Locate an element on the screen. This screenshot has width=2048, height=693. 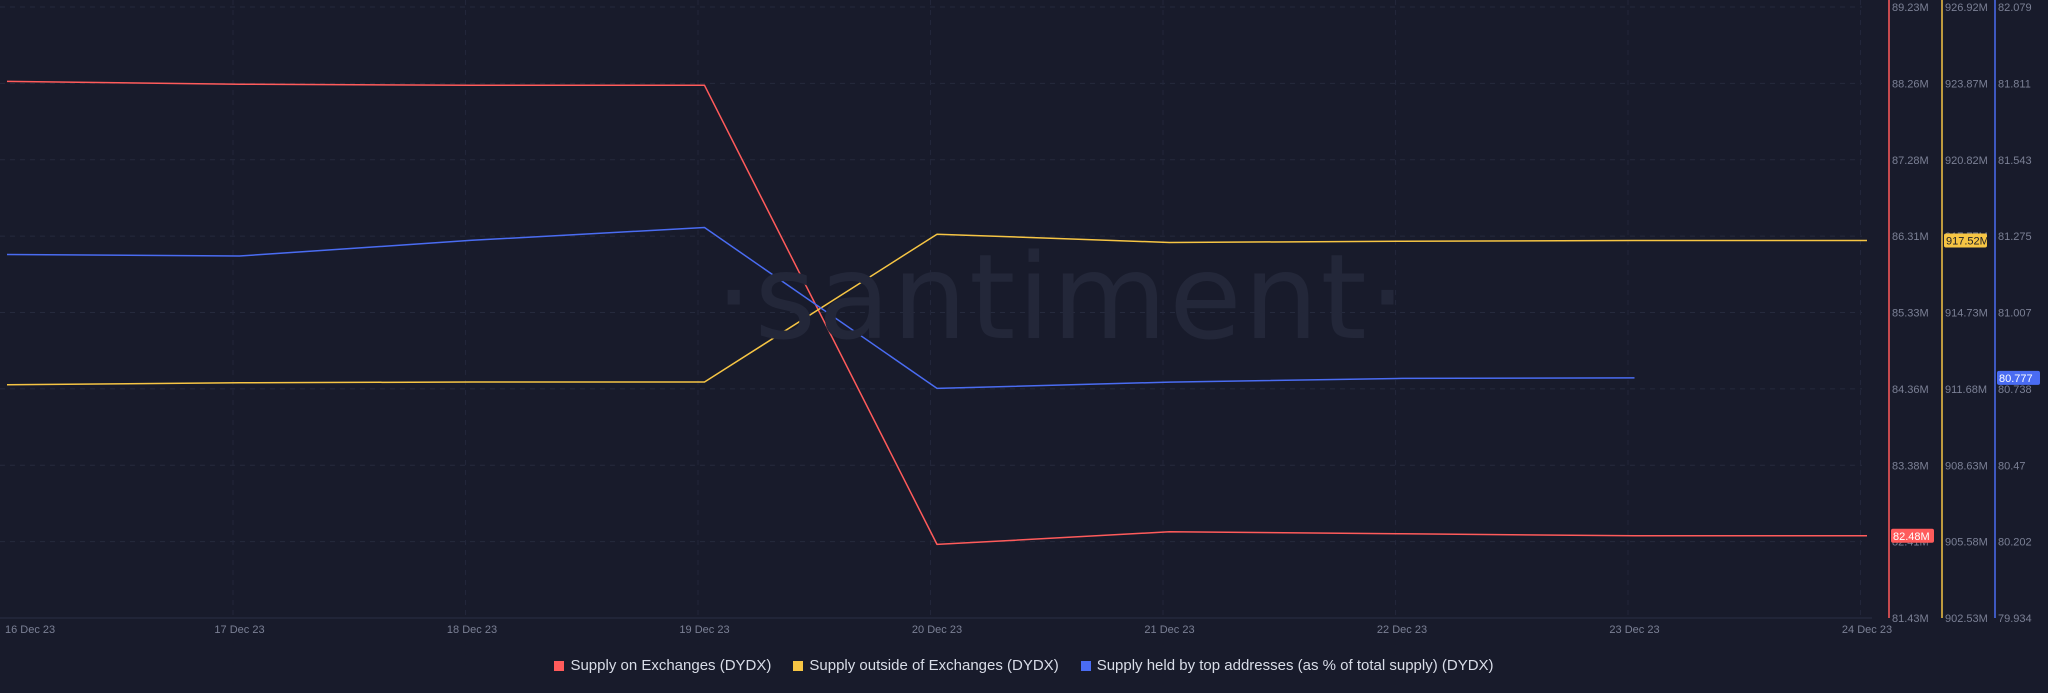
y-tick-label: 81.007 is located at coordinates (2015, 314).